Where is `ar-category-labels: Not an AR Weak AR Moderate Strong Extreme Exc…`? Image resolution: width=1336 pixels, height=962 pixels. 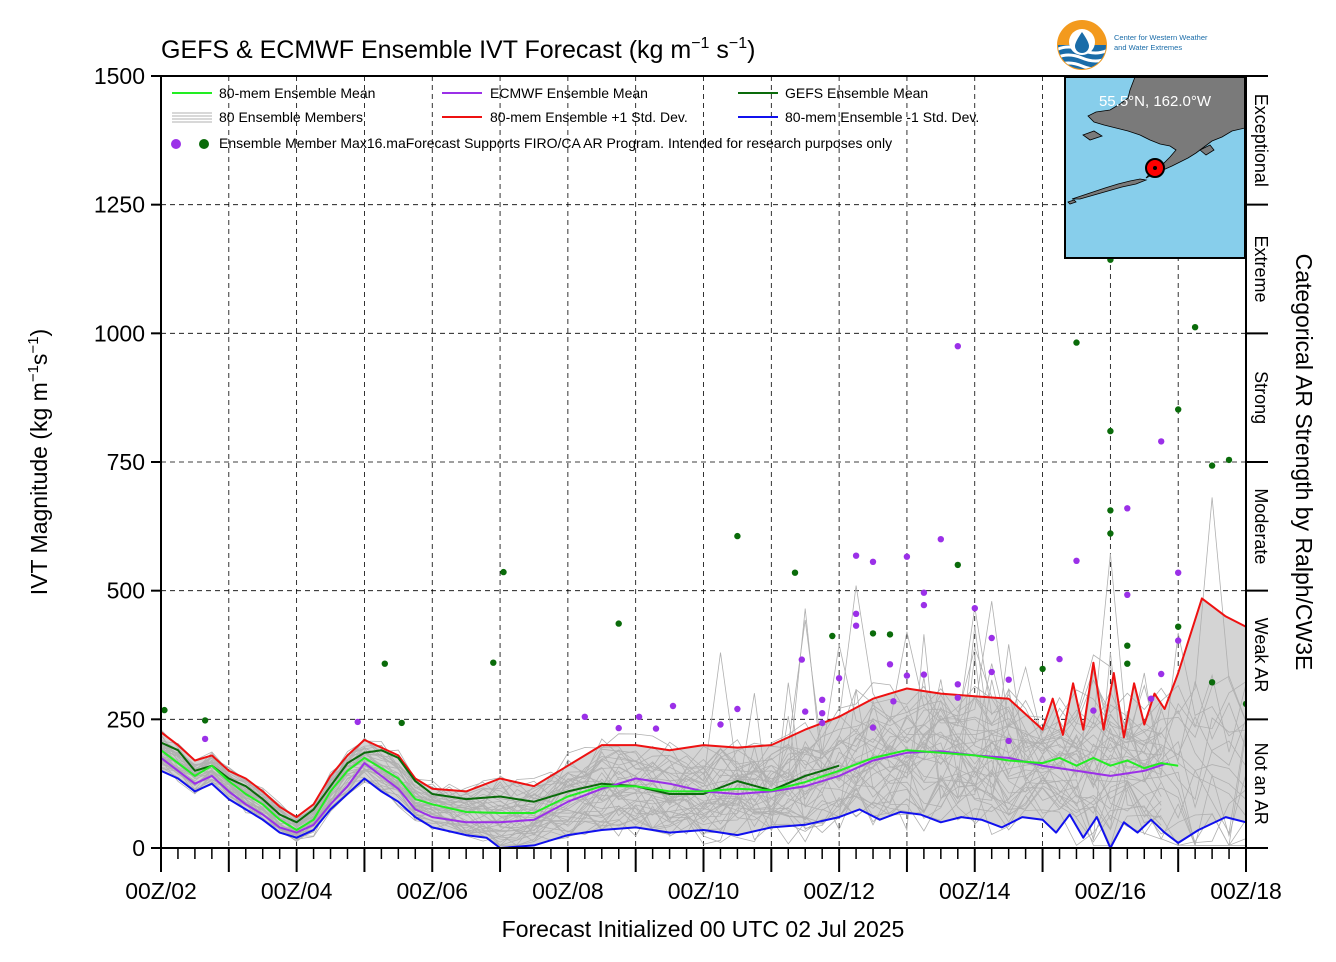 ar-category-labels: Not an AR Weak AR Moderate Strong Extreme Exc… is located at coordinates (1261, 459).